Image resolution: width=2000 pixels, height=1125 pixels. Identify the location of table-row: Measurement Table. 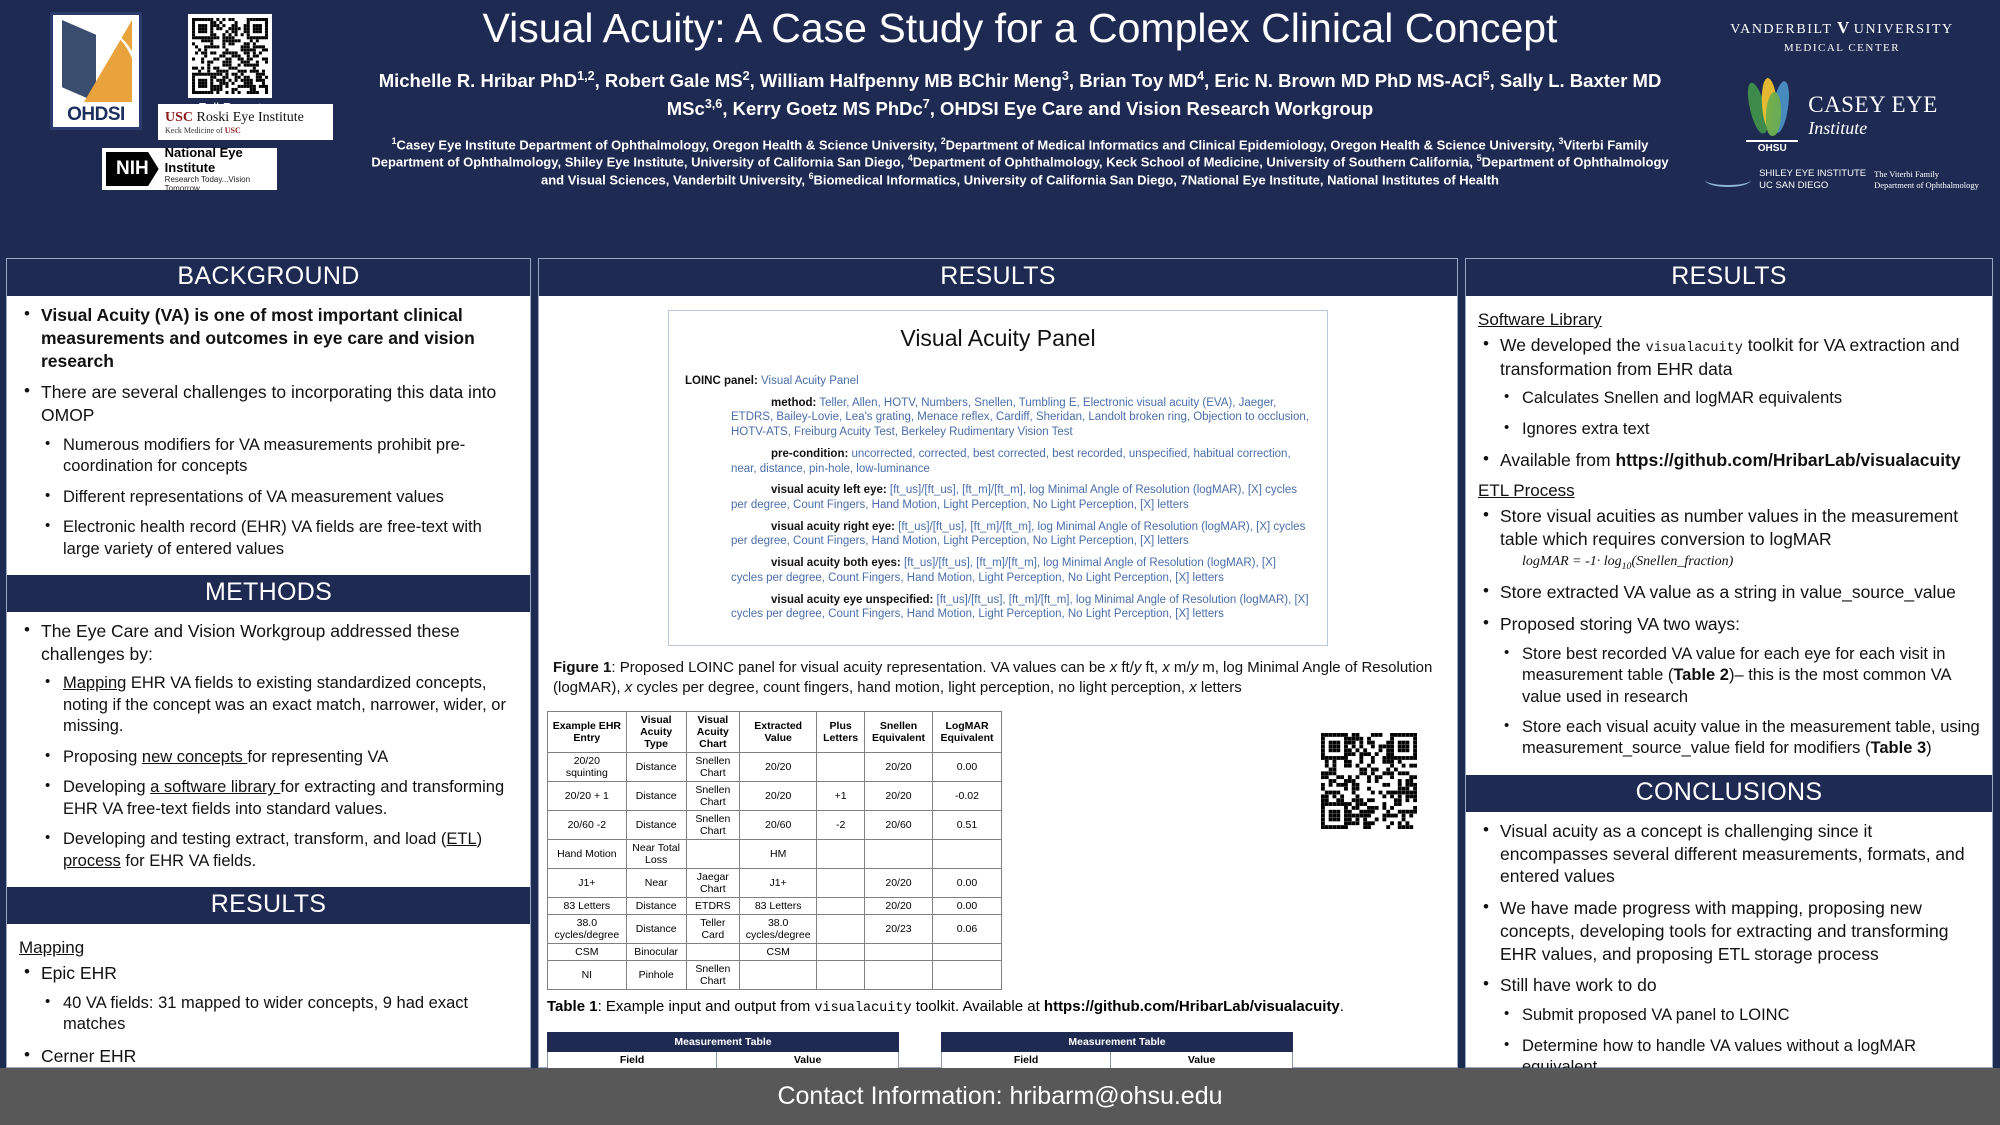
(1117, 1042).